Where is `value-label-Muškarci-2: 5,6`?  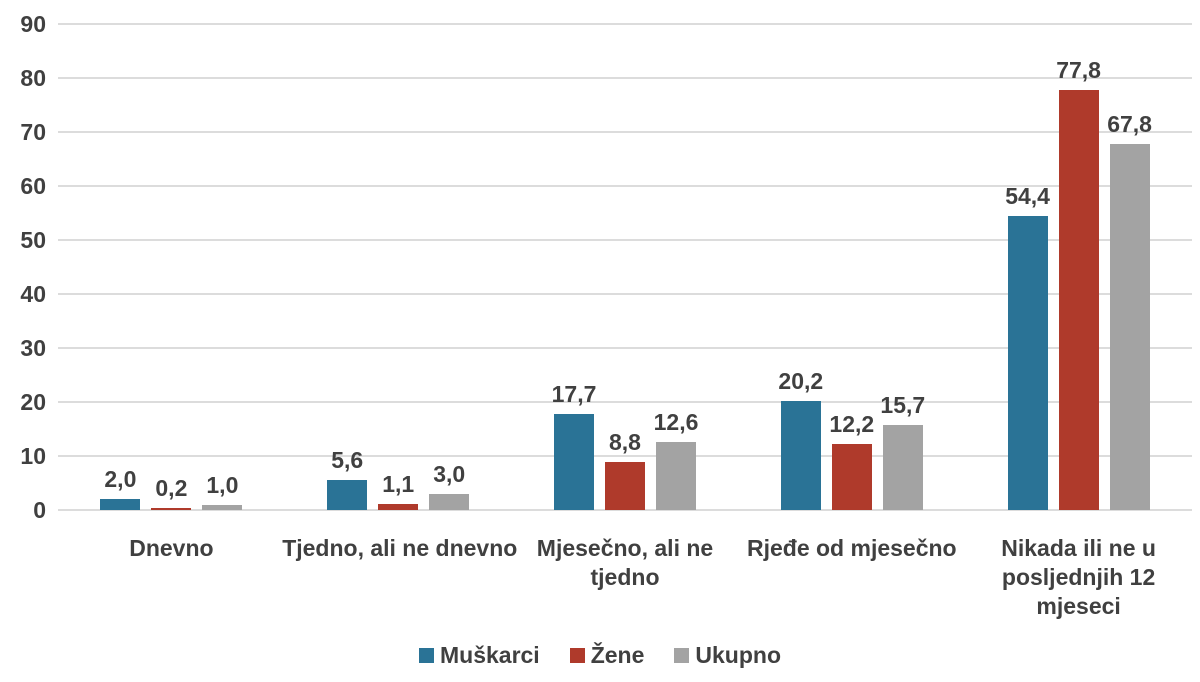 value-label-Muškarci-2: 5,6 is located at coordinates (347, 460).